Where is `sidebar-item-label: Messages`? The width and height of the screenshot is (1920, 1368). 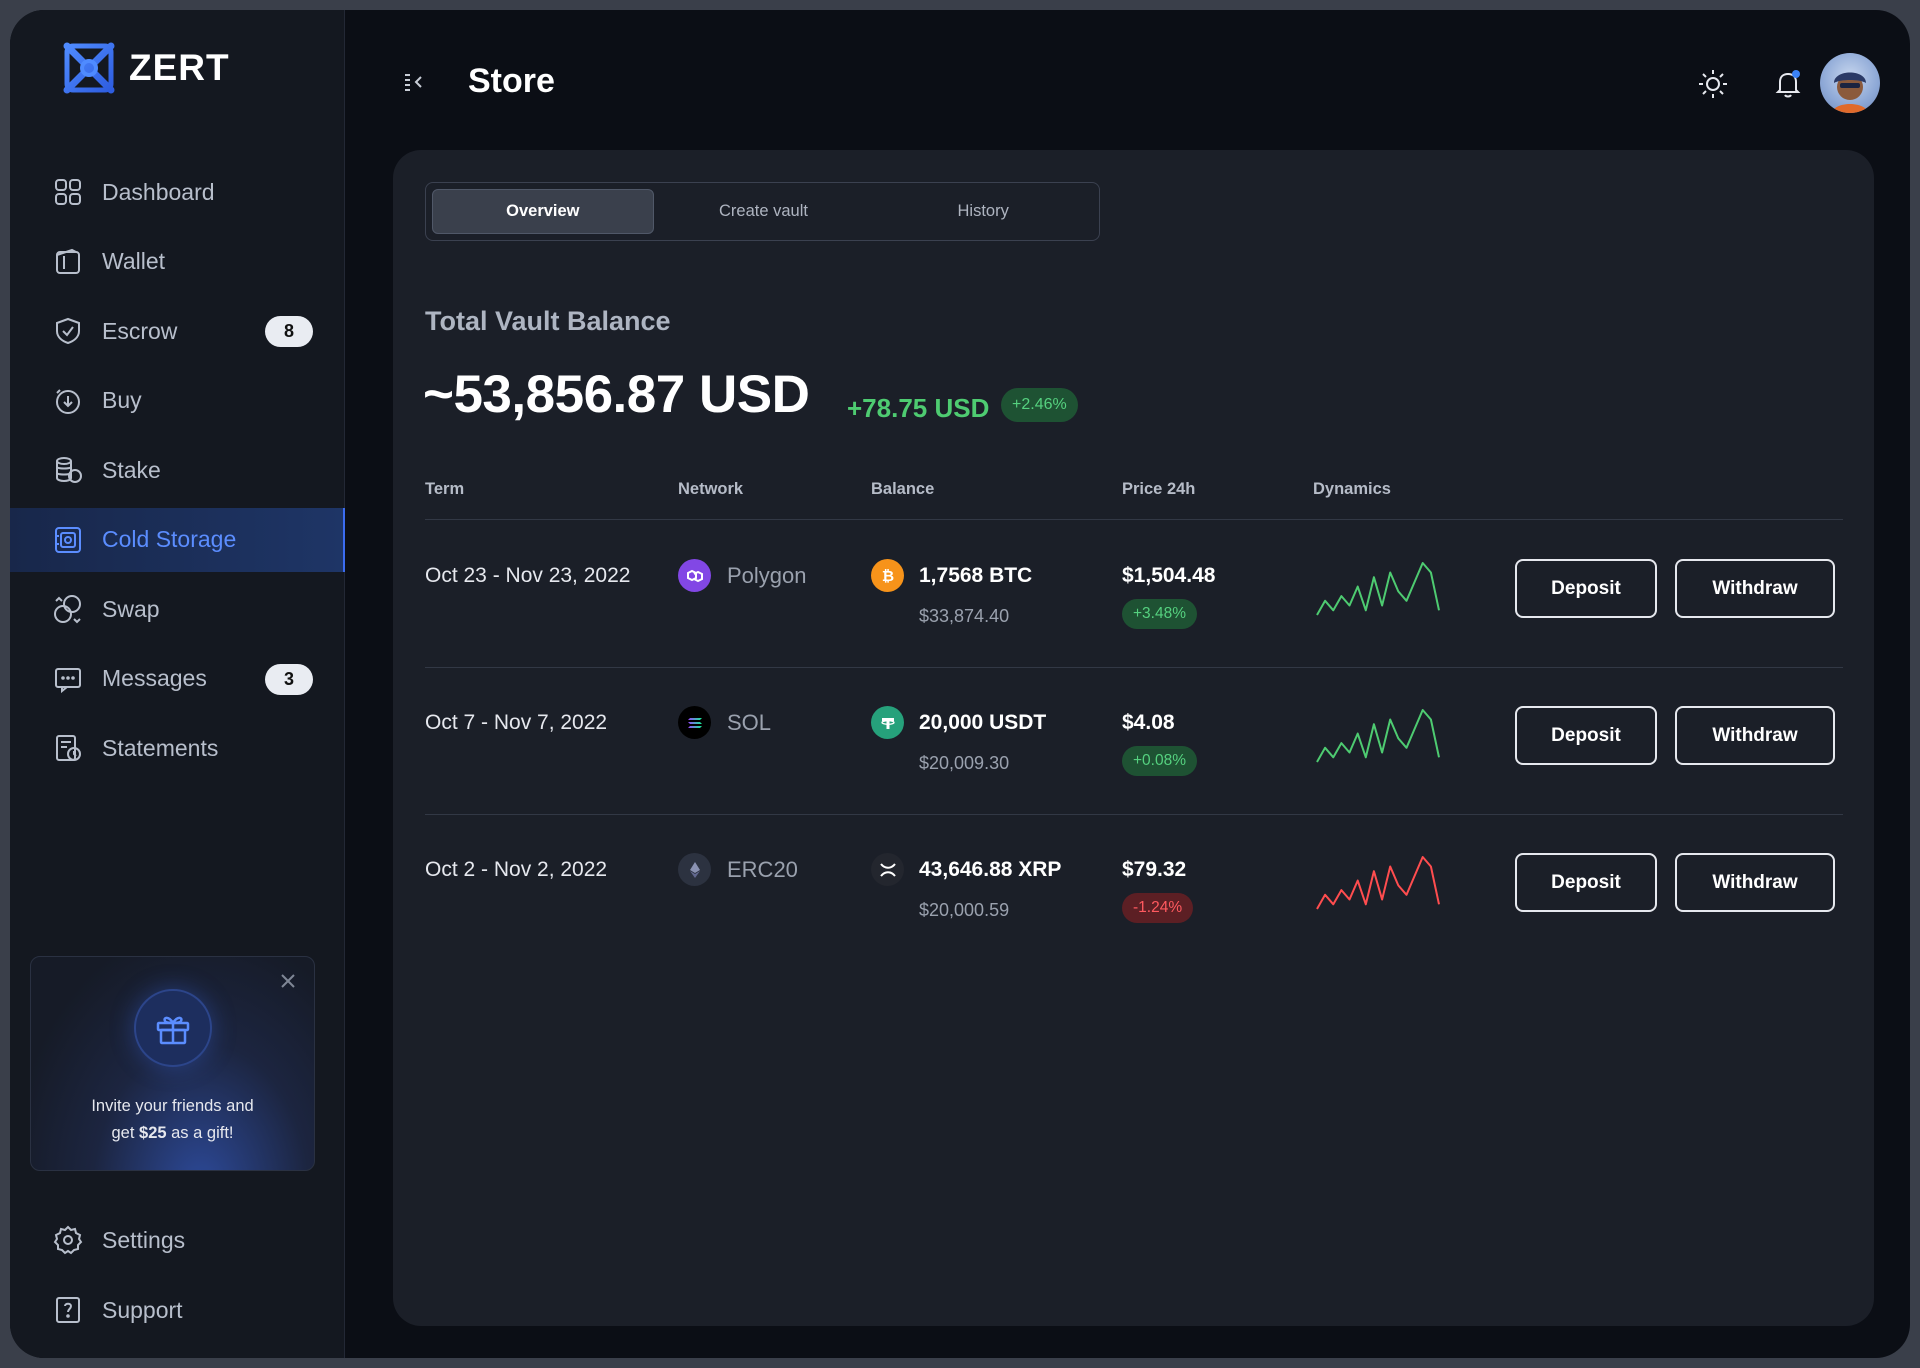
sidebar-item-label: Messages is located at coordinates (154, 678).